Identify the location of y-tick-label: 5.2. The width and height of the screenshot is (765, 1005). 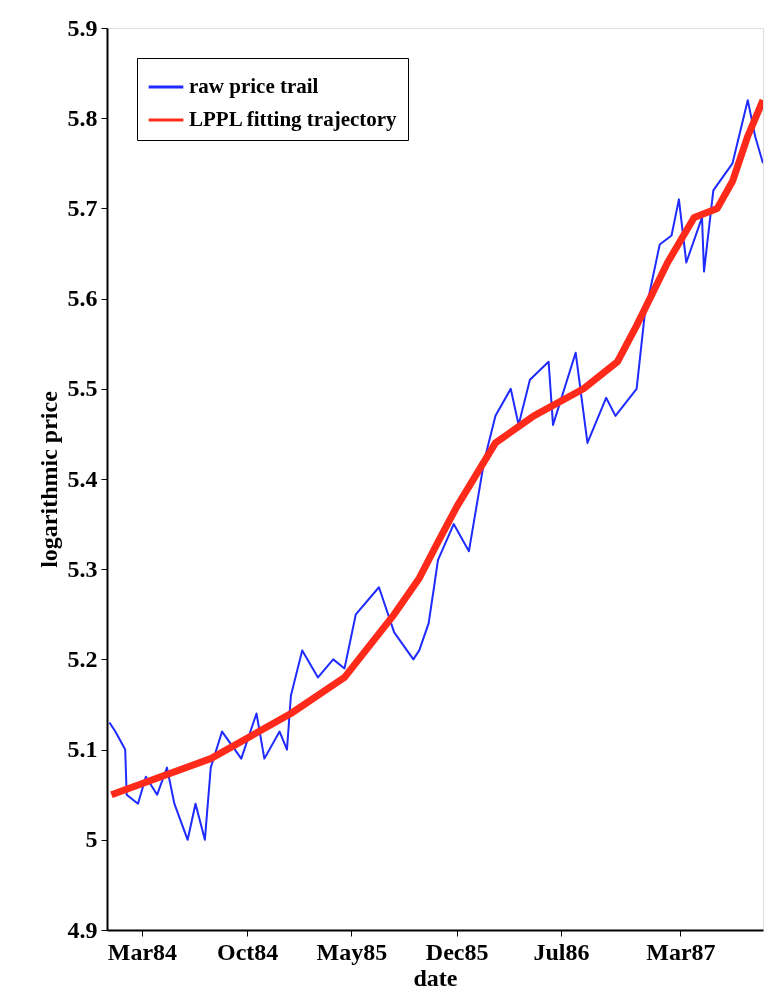
(82, 658).